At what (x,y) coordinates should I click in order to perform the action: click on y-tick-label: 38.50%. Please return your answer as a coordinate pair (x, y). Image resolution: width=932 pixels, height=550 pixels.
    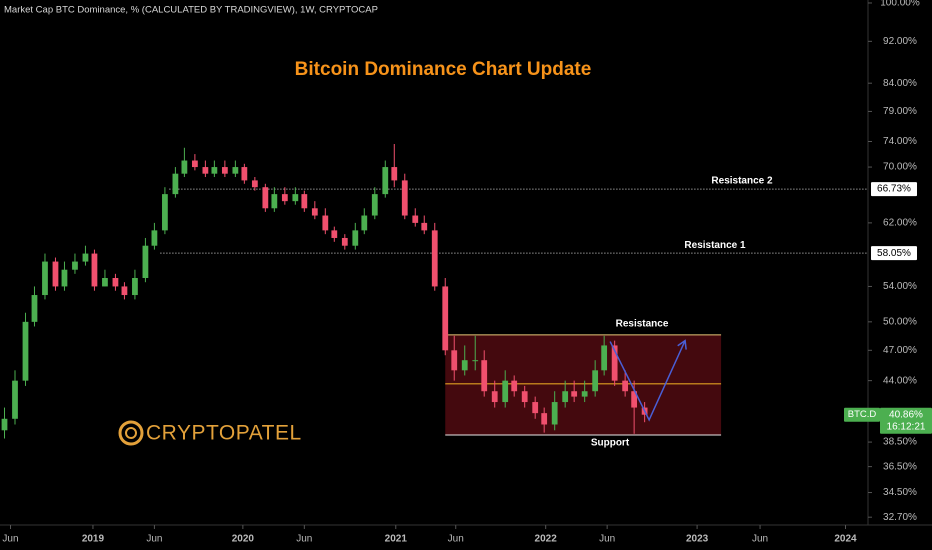
    Looking at the image, I should click on (900, 442).